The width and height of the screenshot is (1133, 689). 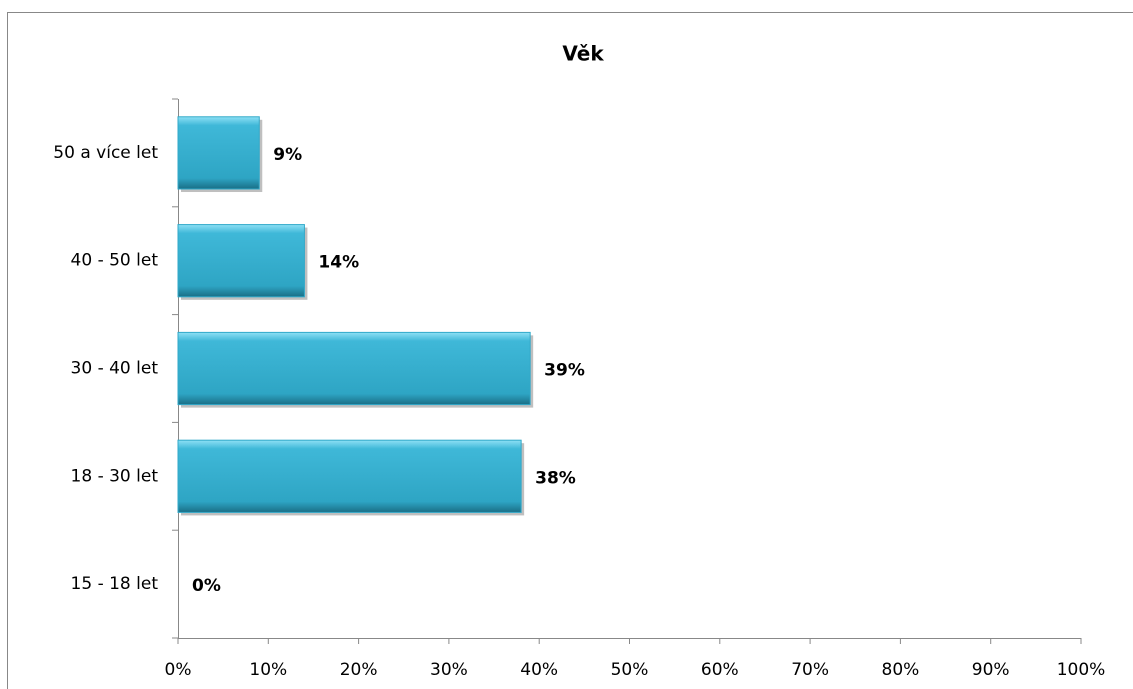 What do you see at coordinates (449, 670) in the screenshot?
I see `x-tick-label: 30%` at bounding box center [449, 670].